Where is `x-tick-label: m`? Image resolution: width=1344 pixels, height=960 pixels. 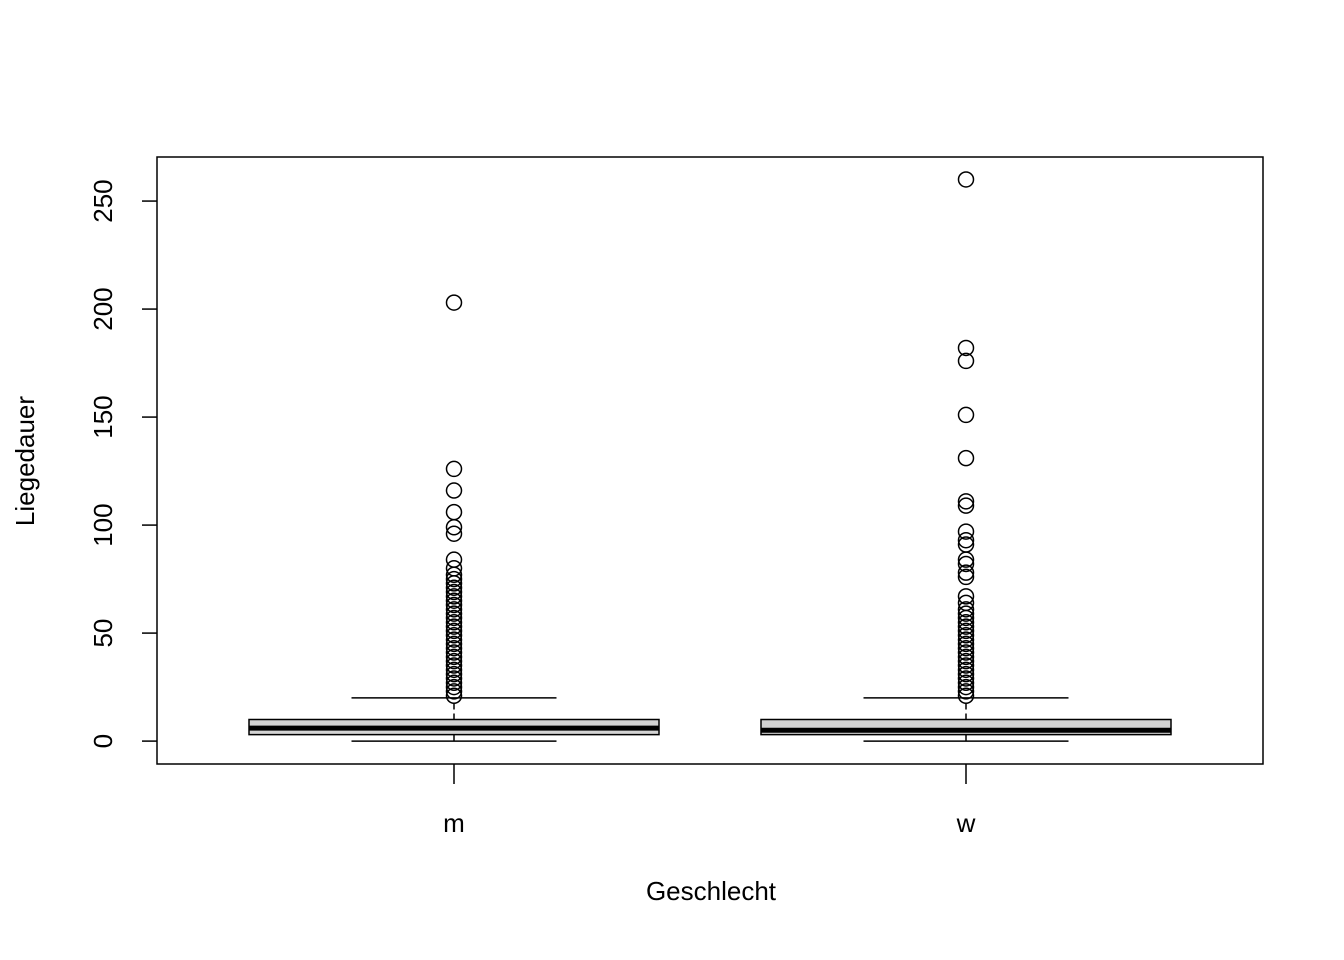
x-tick-label: m is located at coordinates (454, 823).